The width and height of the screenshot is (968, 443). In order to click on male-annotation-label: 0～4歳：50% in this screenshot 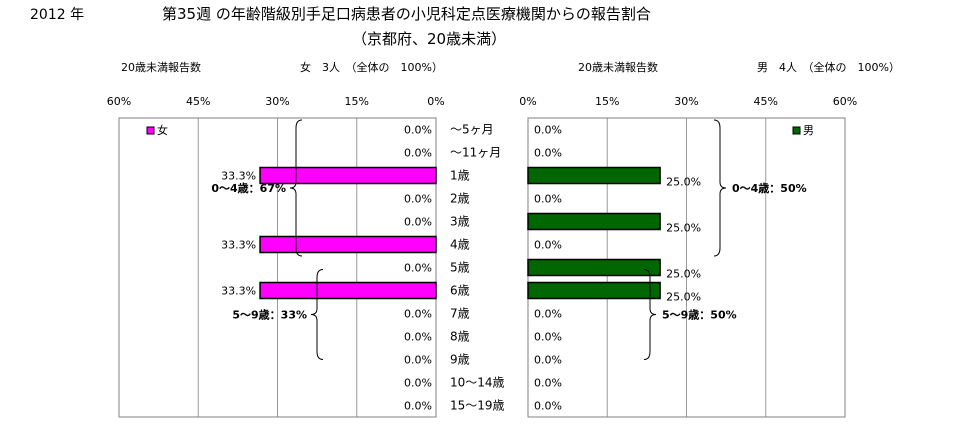, I will do `click(769, 188)`.